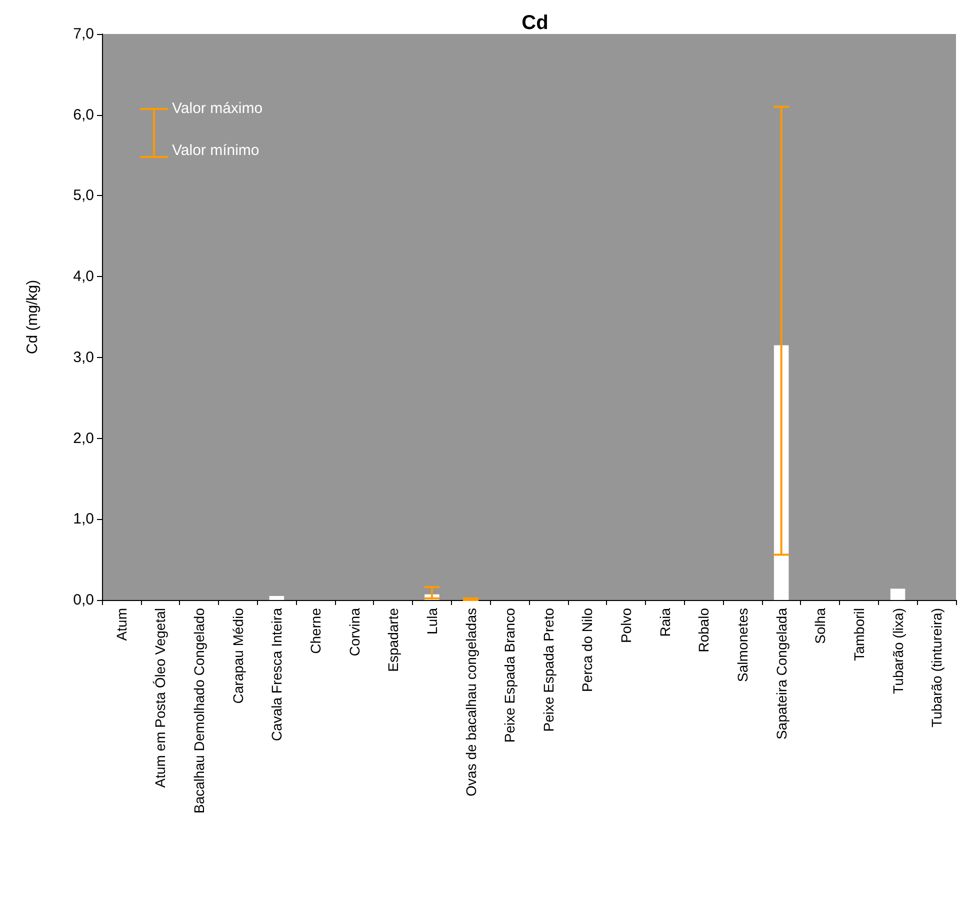 The height and width of the screenshot is (897, 964). I want to click on x-tick-label: Tubarão (lixa), so click(898, 651).